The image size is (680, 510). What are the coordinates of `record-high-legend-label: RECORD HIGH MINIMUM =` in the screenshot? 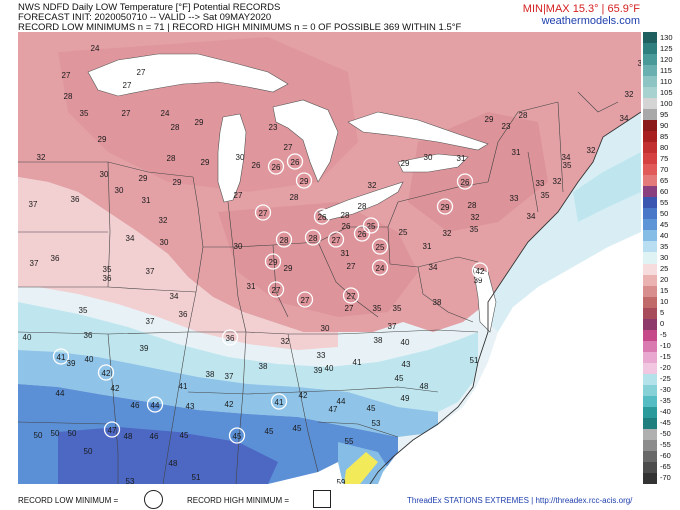 It's located at (238, 500).